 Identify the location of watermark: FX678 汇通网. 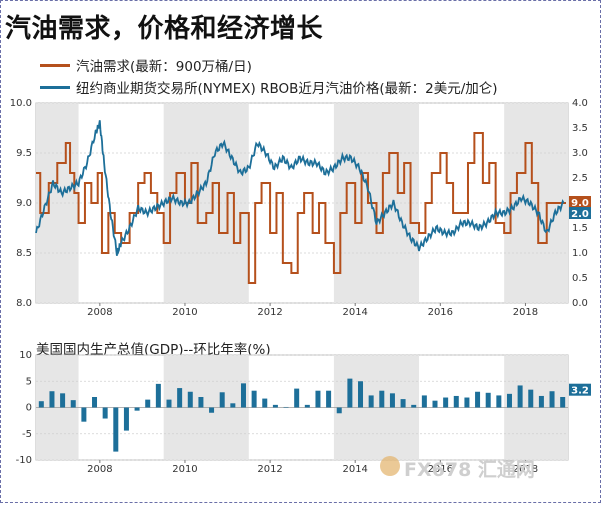
(469, 470).